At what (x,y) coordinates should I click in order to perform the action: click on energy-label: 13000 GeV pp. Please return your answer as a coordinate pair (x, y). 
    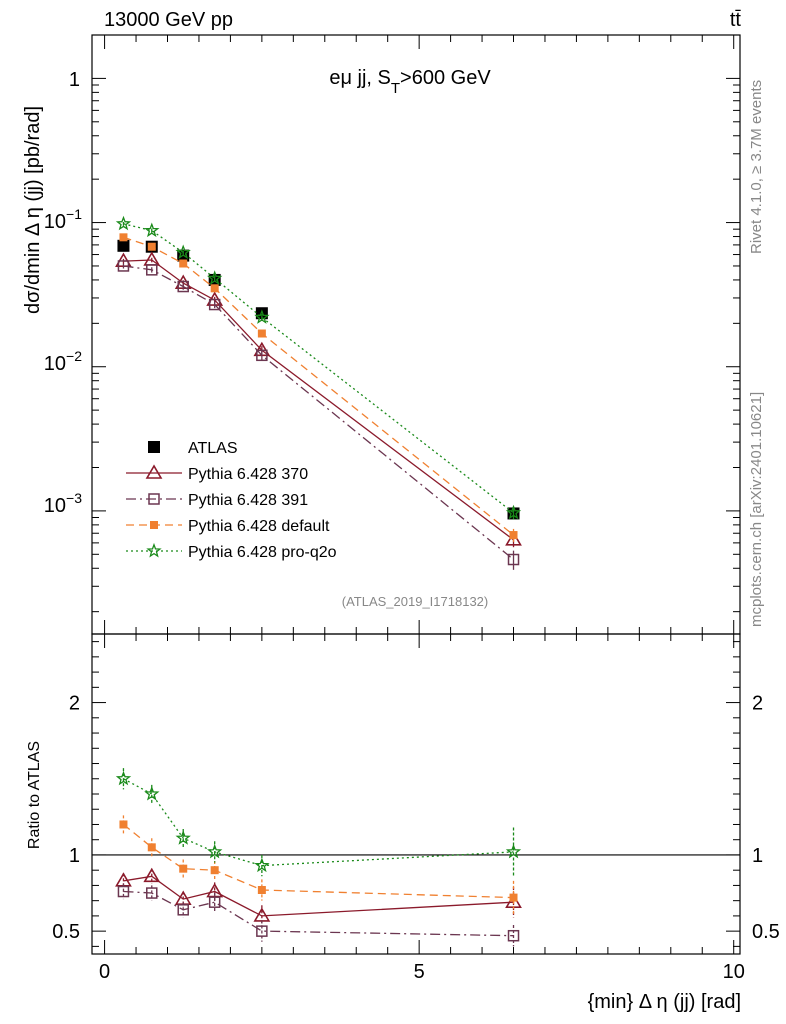
    Looking at the image, I should click on (168, 20).